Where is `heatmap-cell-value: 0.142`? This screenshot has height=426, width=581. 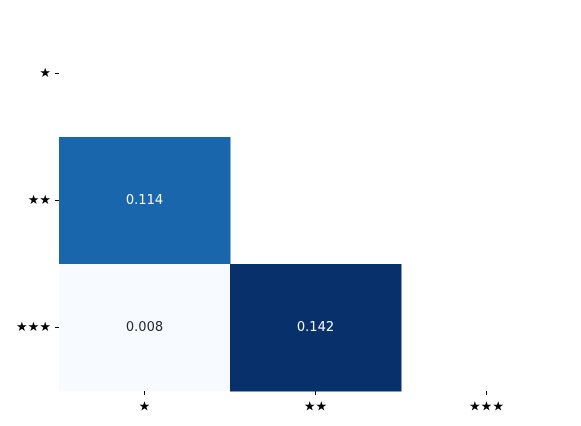
heatmap-cell-value: 0.142 is located at coordinates (315, 327).